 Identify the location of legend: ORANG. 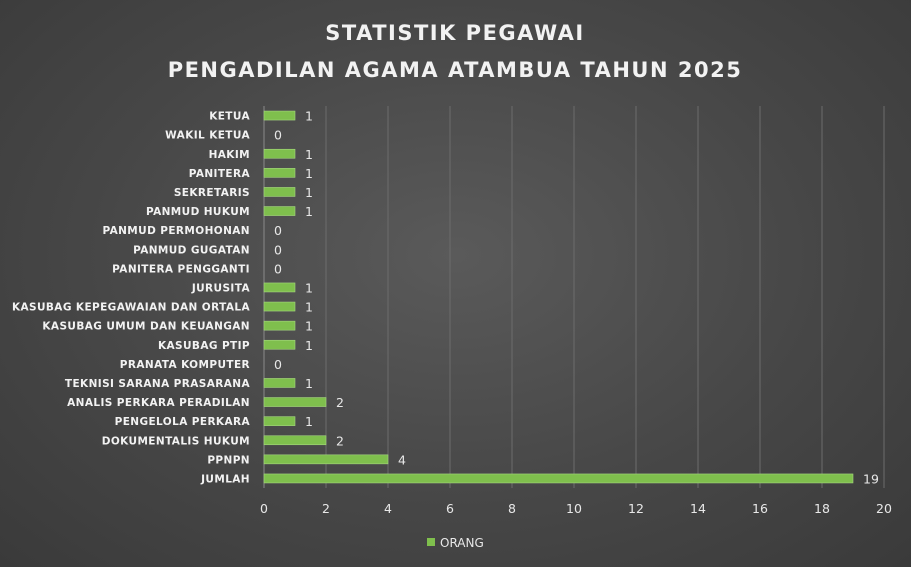
(455, 543).